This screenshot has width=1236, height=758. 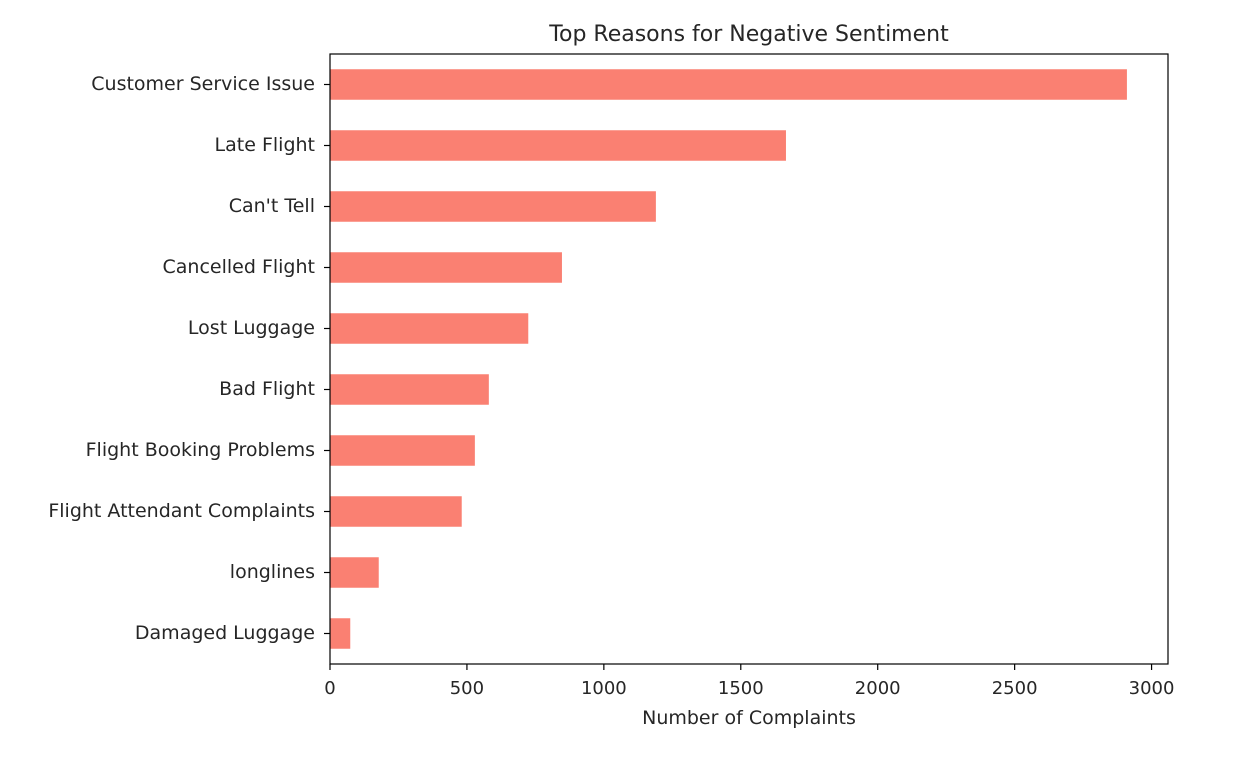 I want to click on x-tick-label: 2000, so click(x=878, y=688).